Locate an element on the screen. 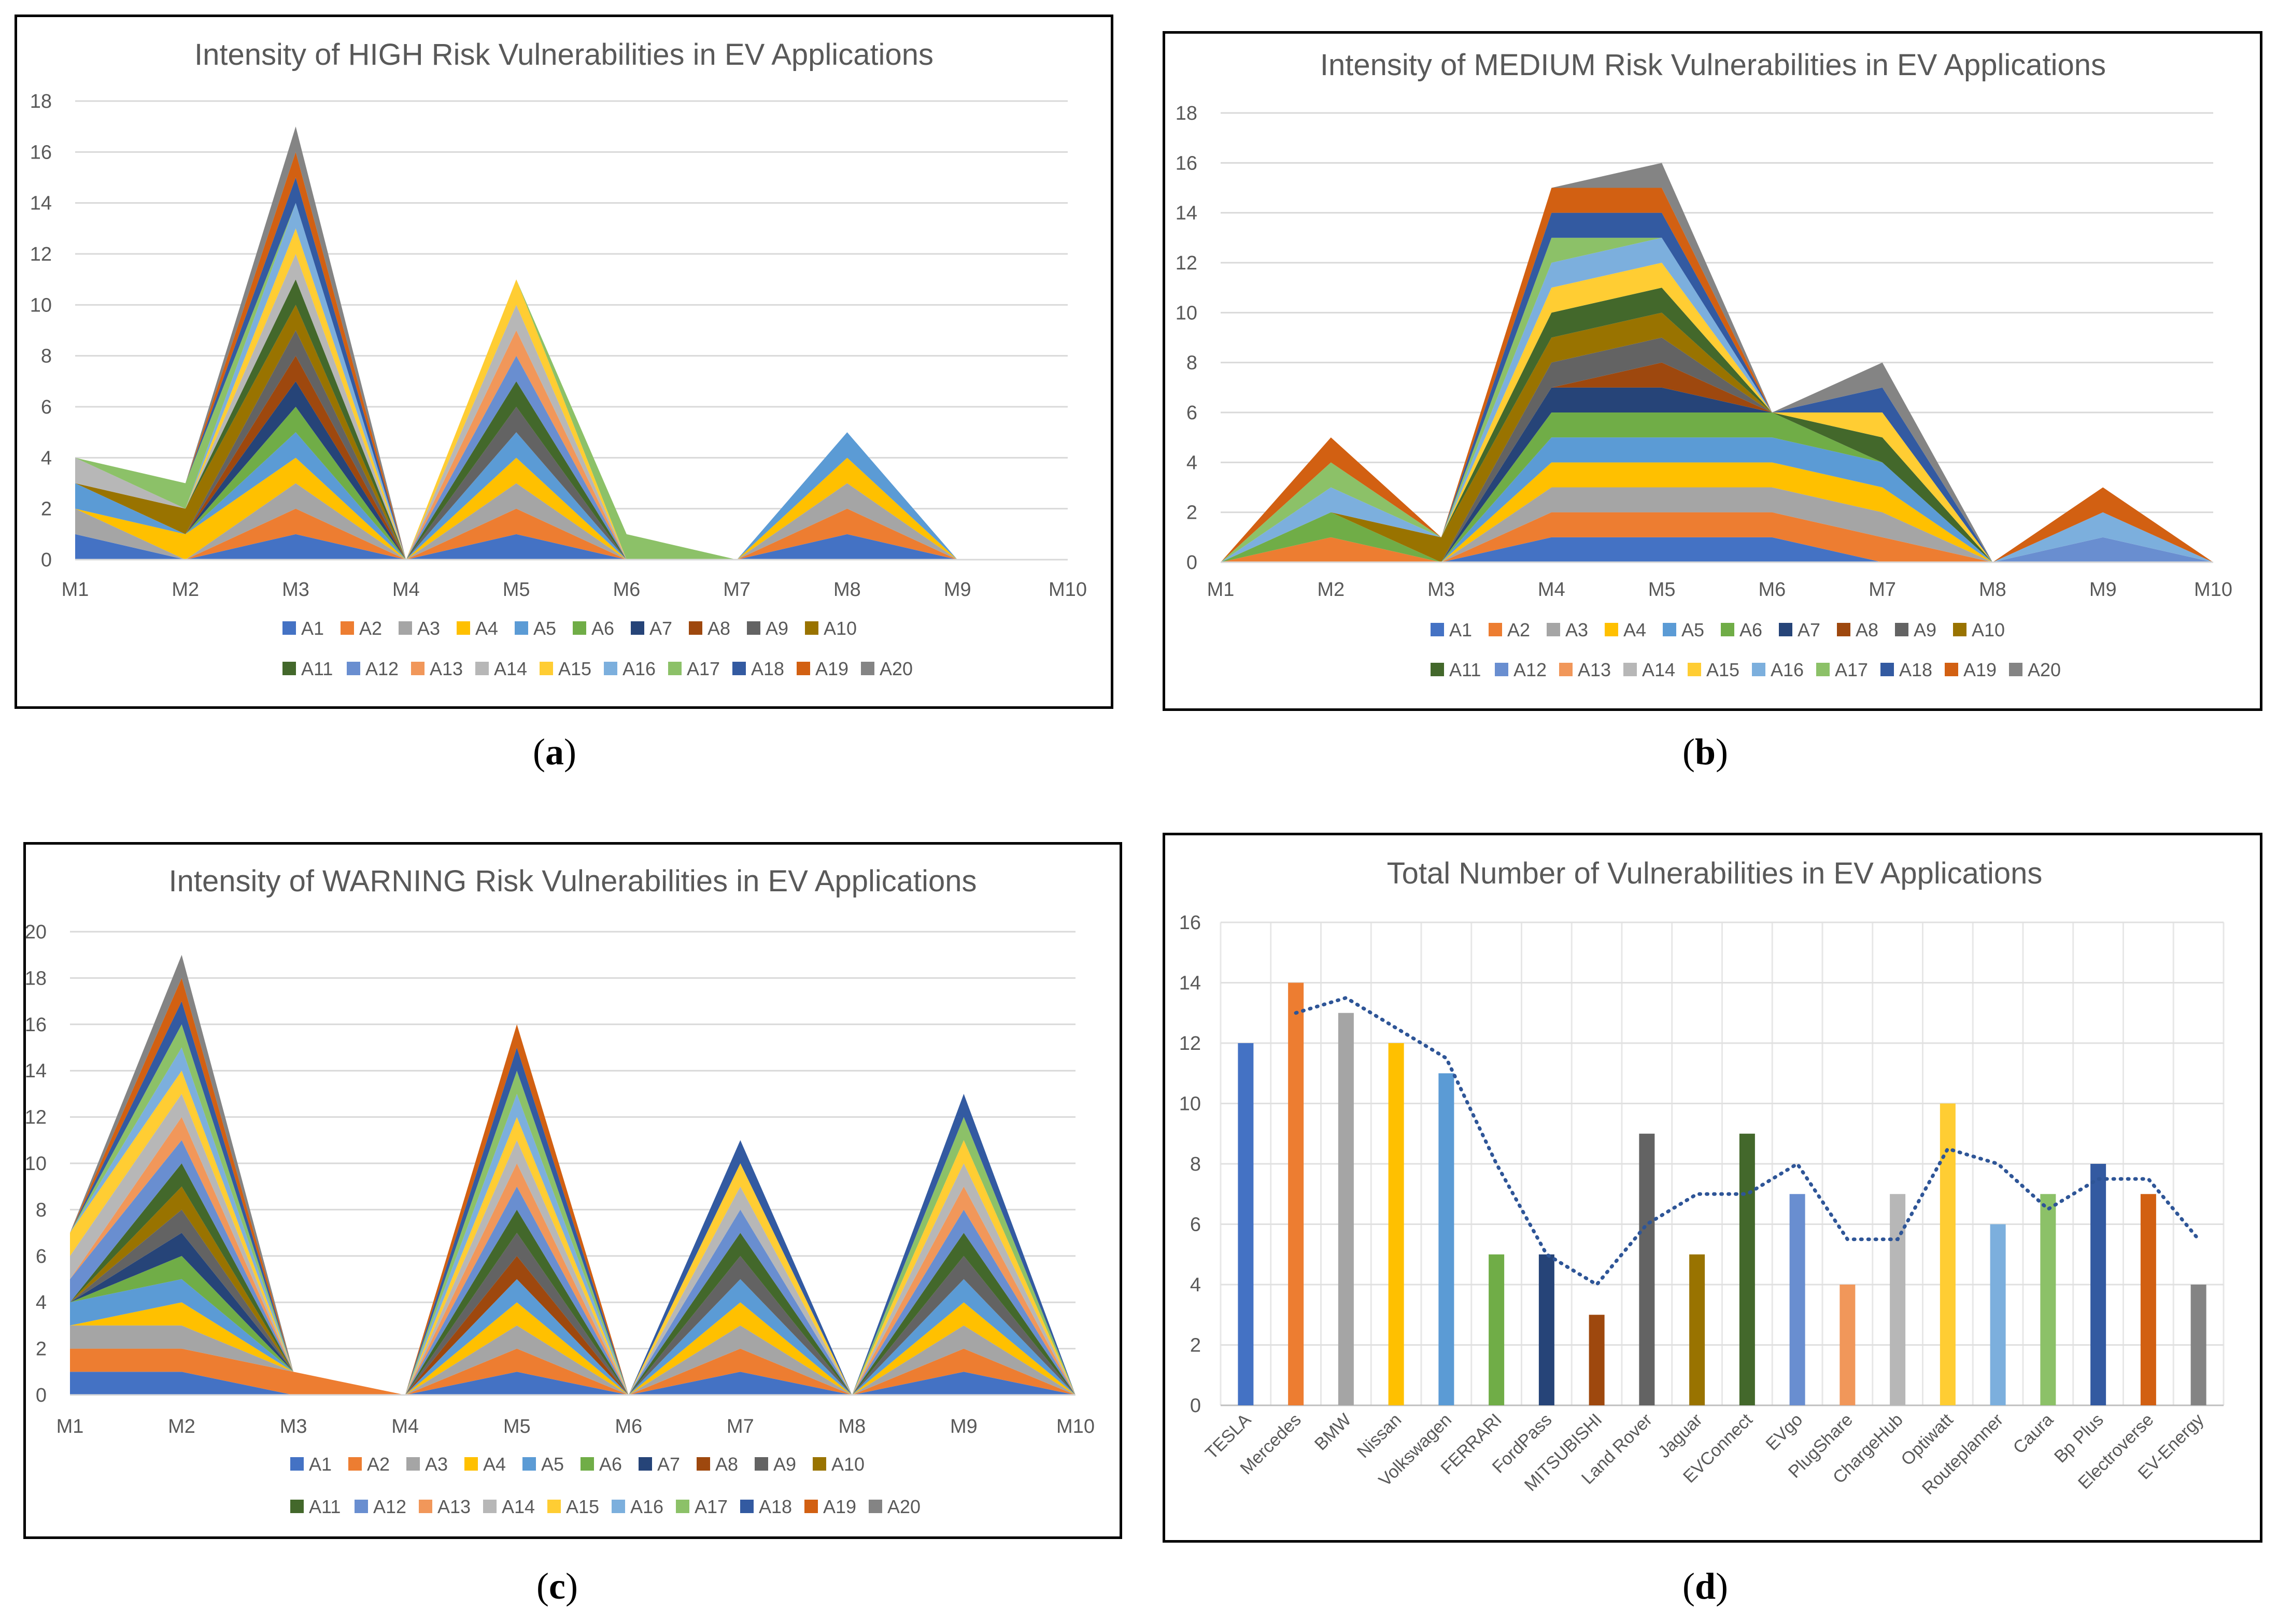 This screenshot has height=1624, width=2278. legend-swatch-A15 is located at coordinates (546, 669).